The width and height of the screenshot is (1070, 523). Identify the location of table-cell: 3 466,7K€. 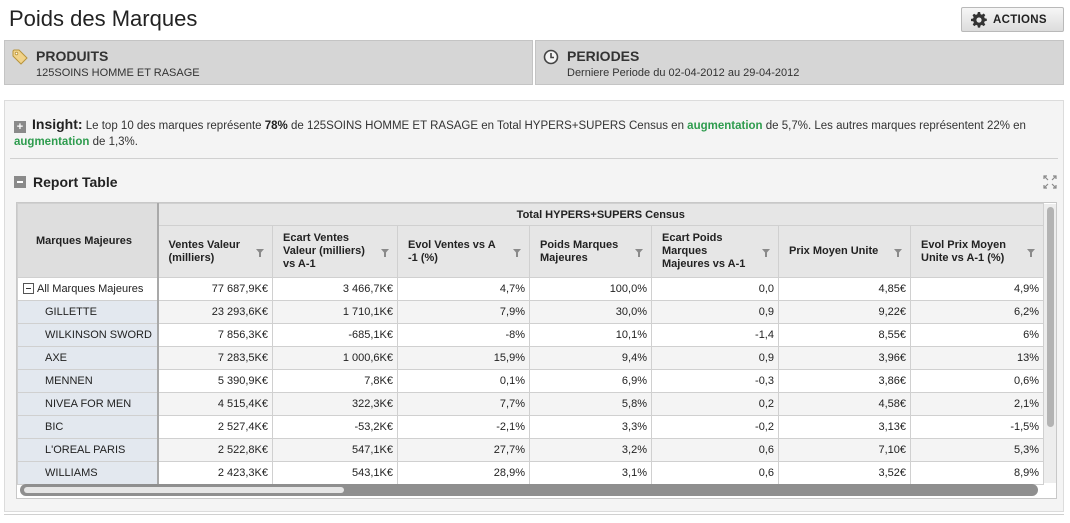
(335, 289).